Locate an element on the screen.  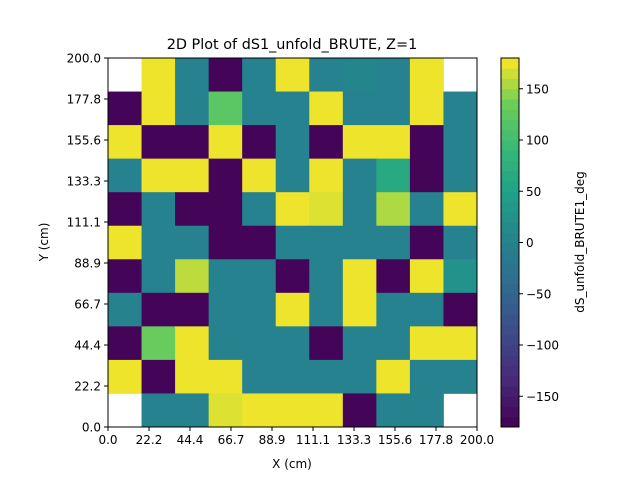
y-tick-label: 44.4 is located at coordinates (87, 346).